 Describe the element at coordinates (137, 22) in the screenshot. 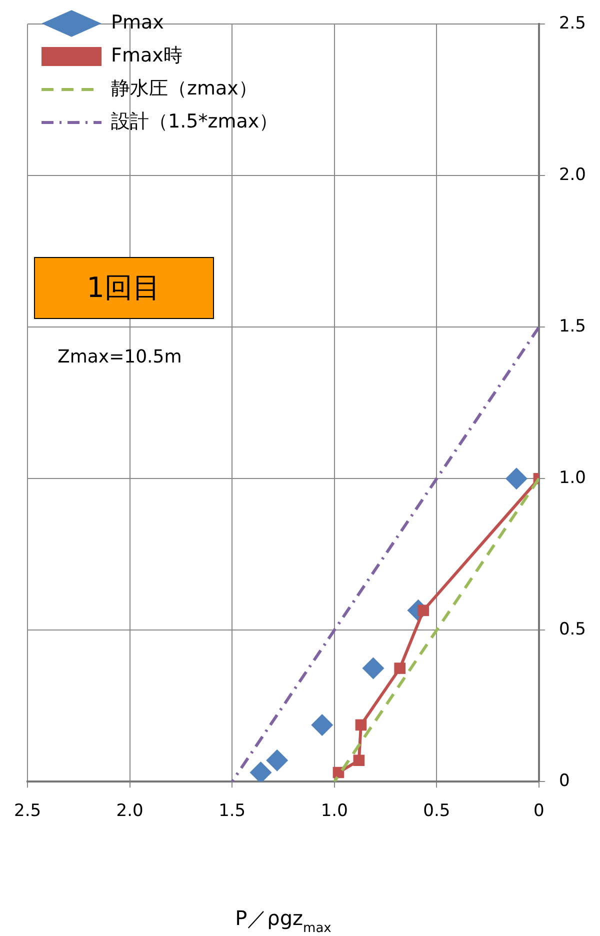

I see `legend-label: Pmax` at that location.